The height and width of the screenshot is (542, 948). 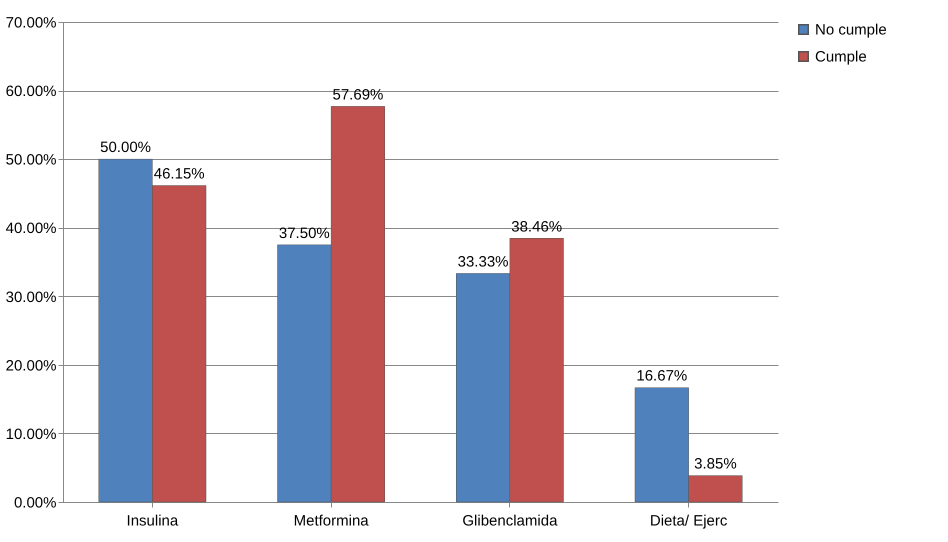 I want to click on y-tick-label: 10.00%, so click(x=31, y=434).